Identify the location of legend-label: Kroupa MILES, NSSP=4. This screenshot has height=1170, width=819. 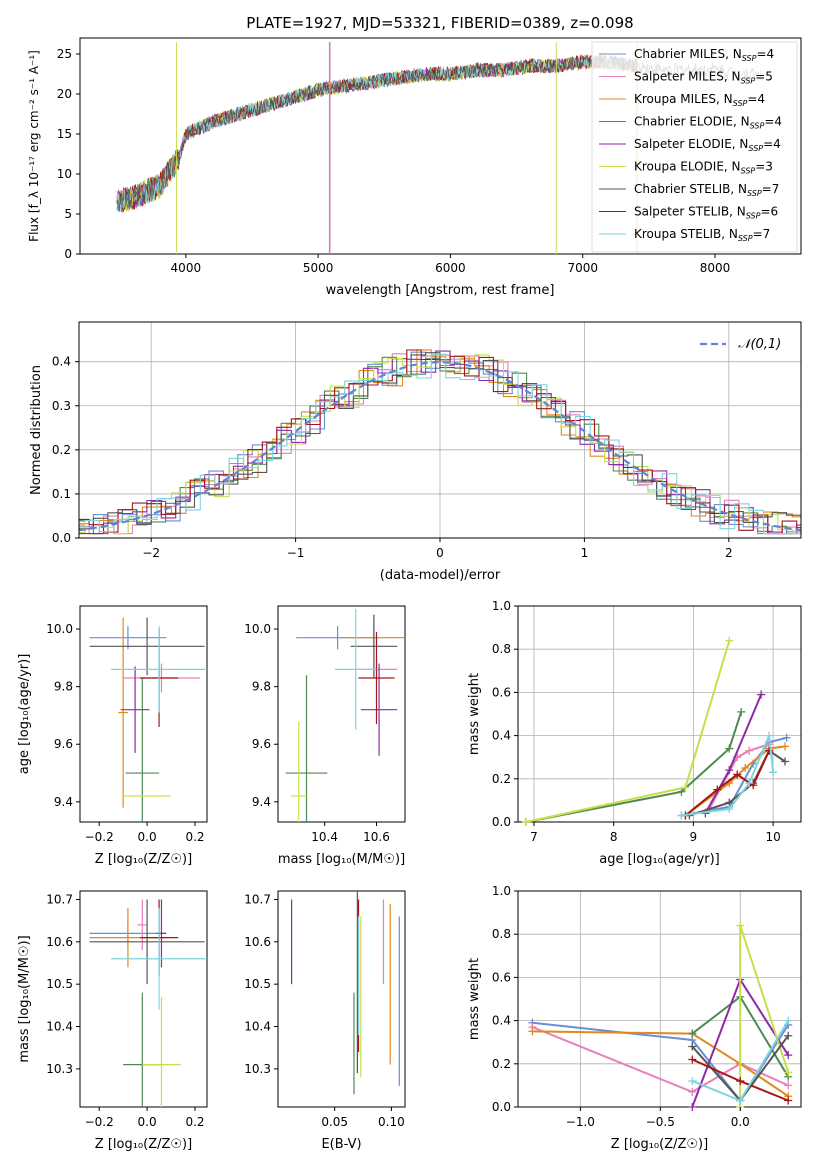
(699, 100).